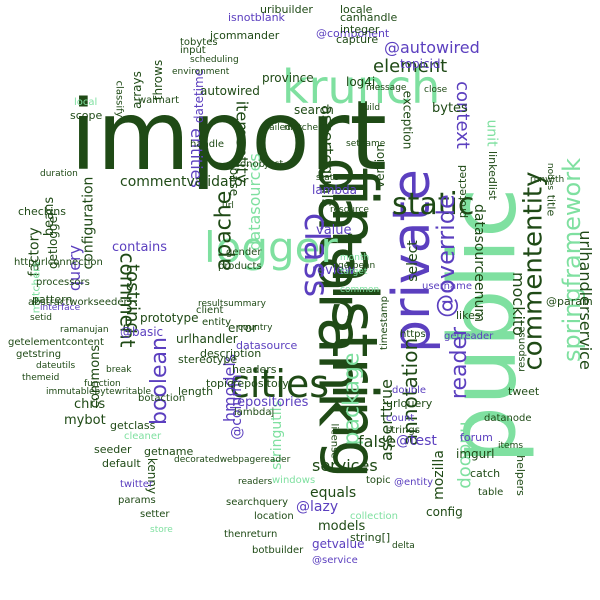 The image size is (600, 600). I want to click on word-exception: exception, so click(407, 120).